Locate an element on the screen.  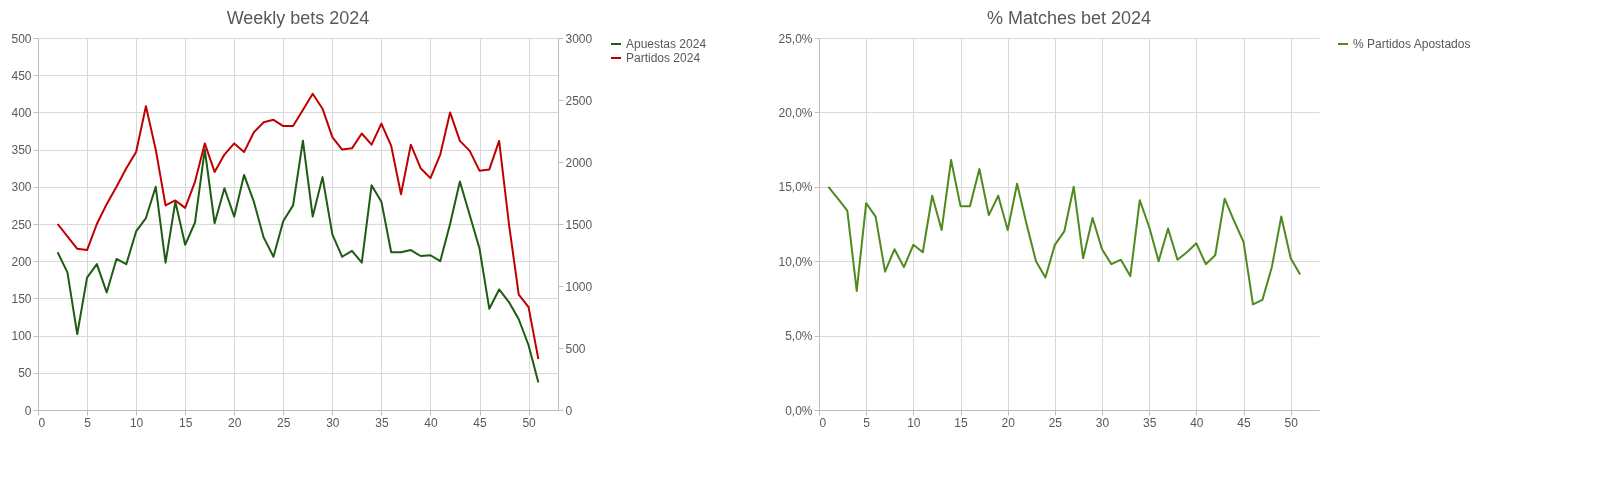
y-tick-label: 5,0% is located at coordinates (799, 336).